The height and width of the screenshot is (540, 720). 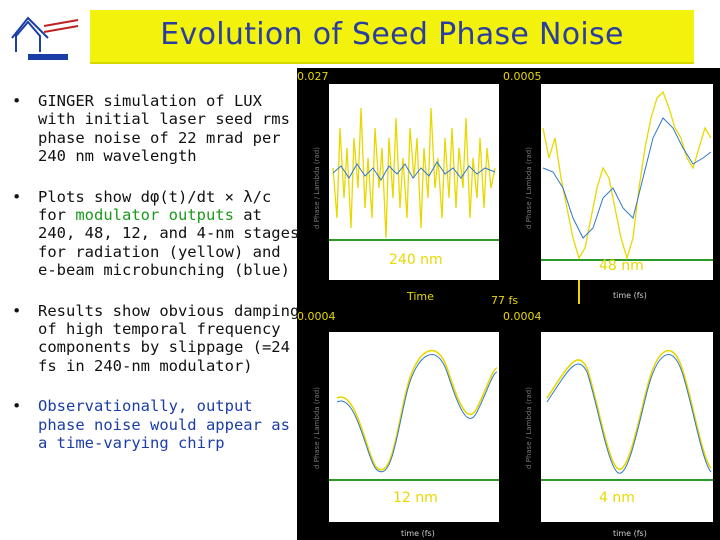 I want to click on plot-240nm-yellow-curve, so click(x=414, y=173).